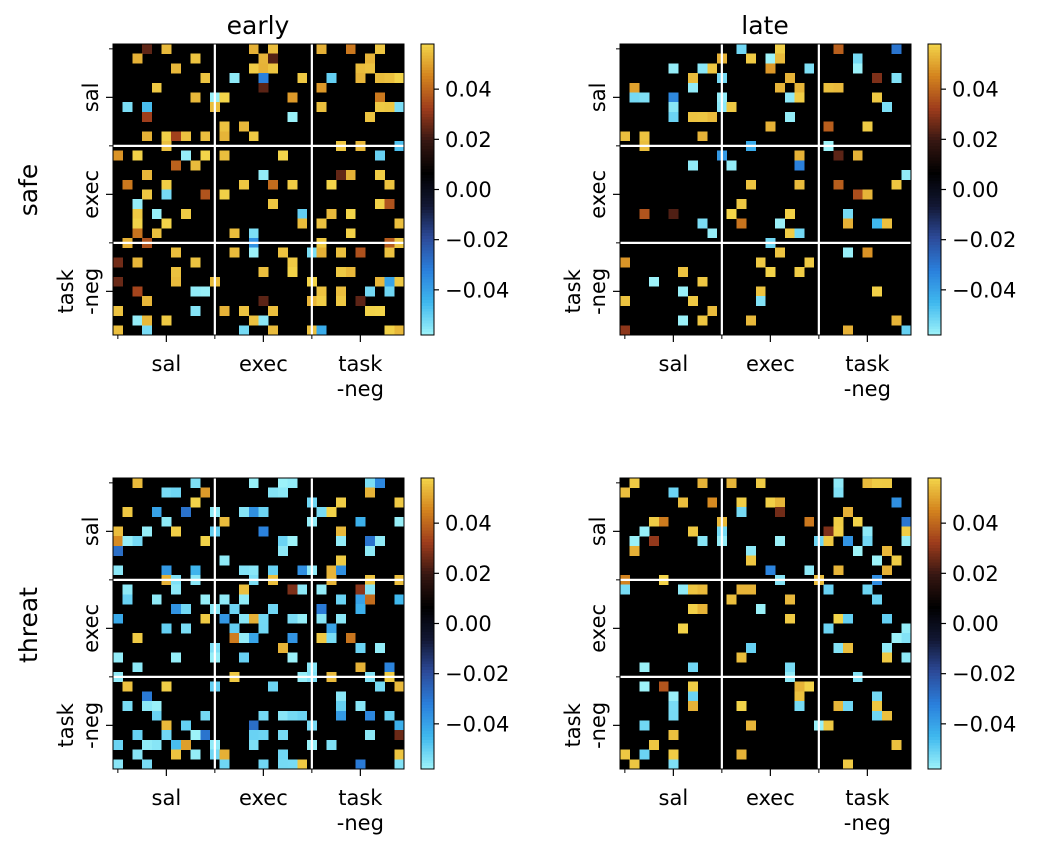  Describe the element at coordinates (360, 823) in the screenshot. I see `x-tick-label-line: -neg` at that location.